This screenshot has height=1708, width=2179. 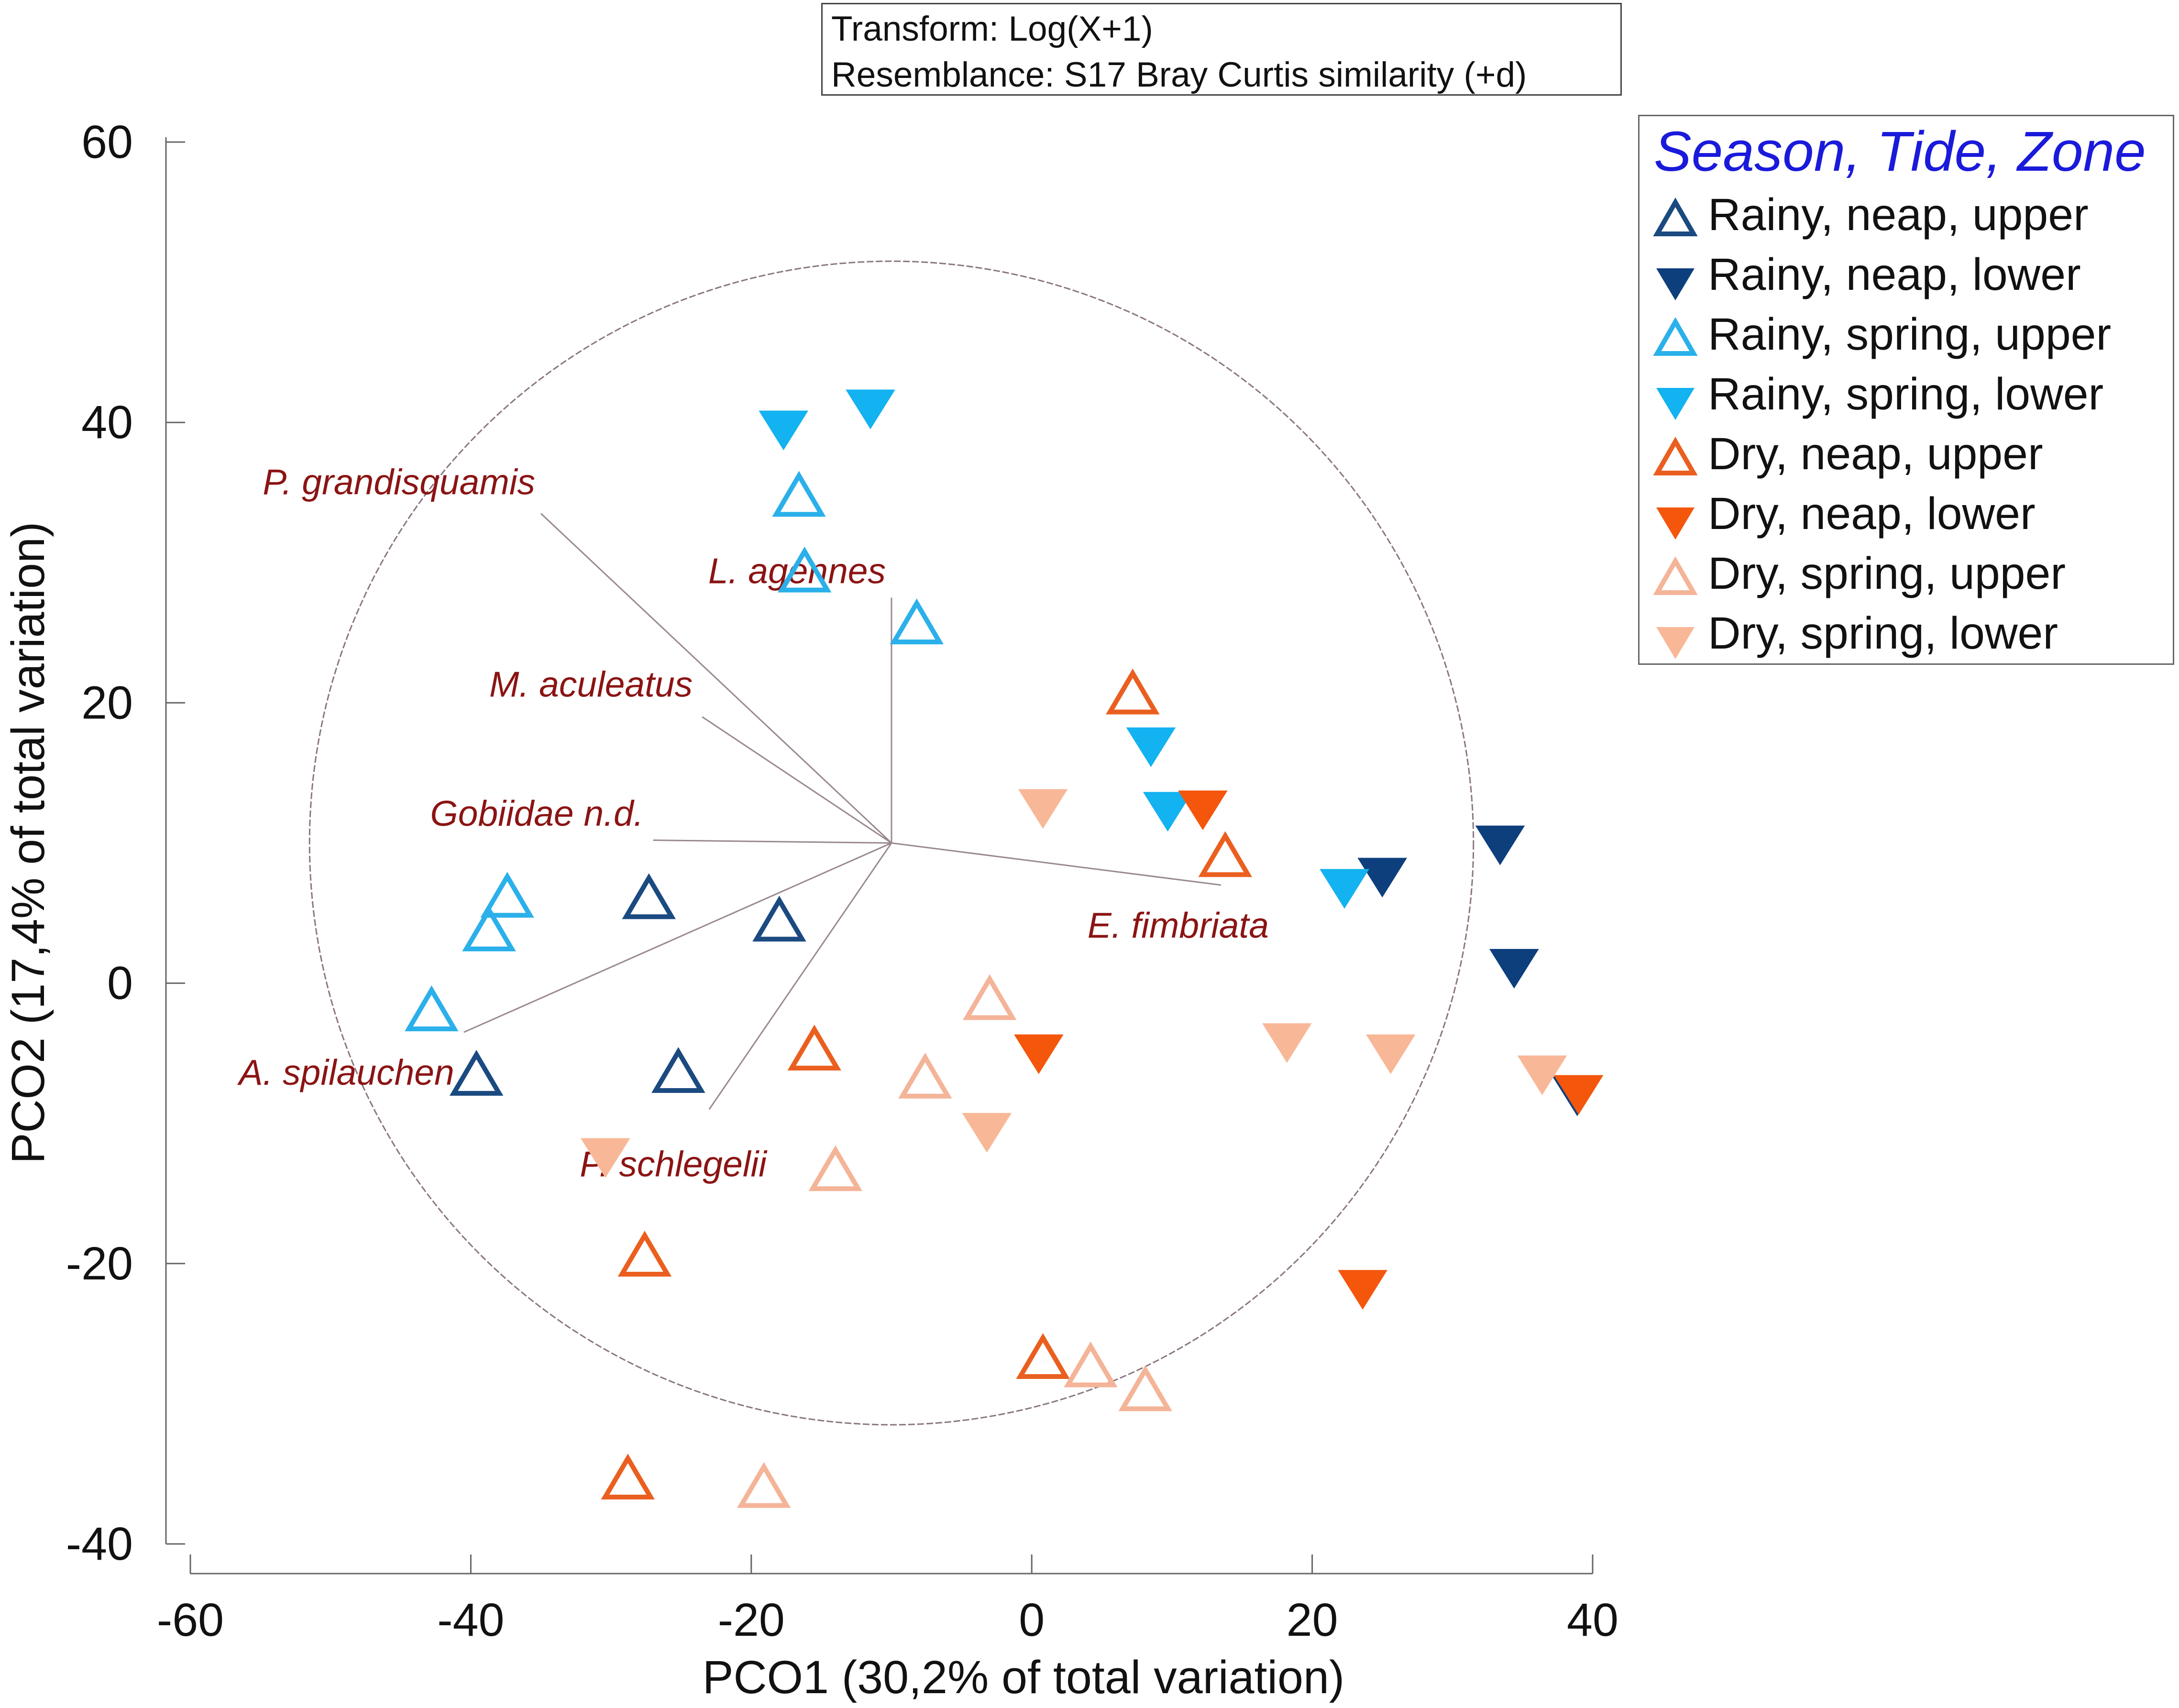 I want to click on legend-label: Dry, spring, lower, so click(x=1883, y=633).